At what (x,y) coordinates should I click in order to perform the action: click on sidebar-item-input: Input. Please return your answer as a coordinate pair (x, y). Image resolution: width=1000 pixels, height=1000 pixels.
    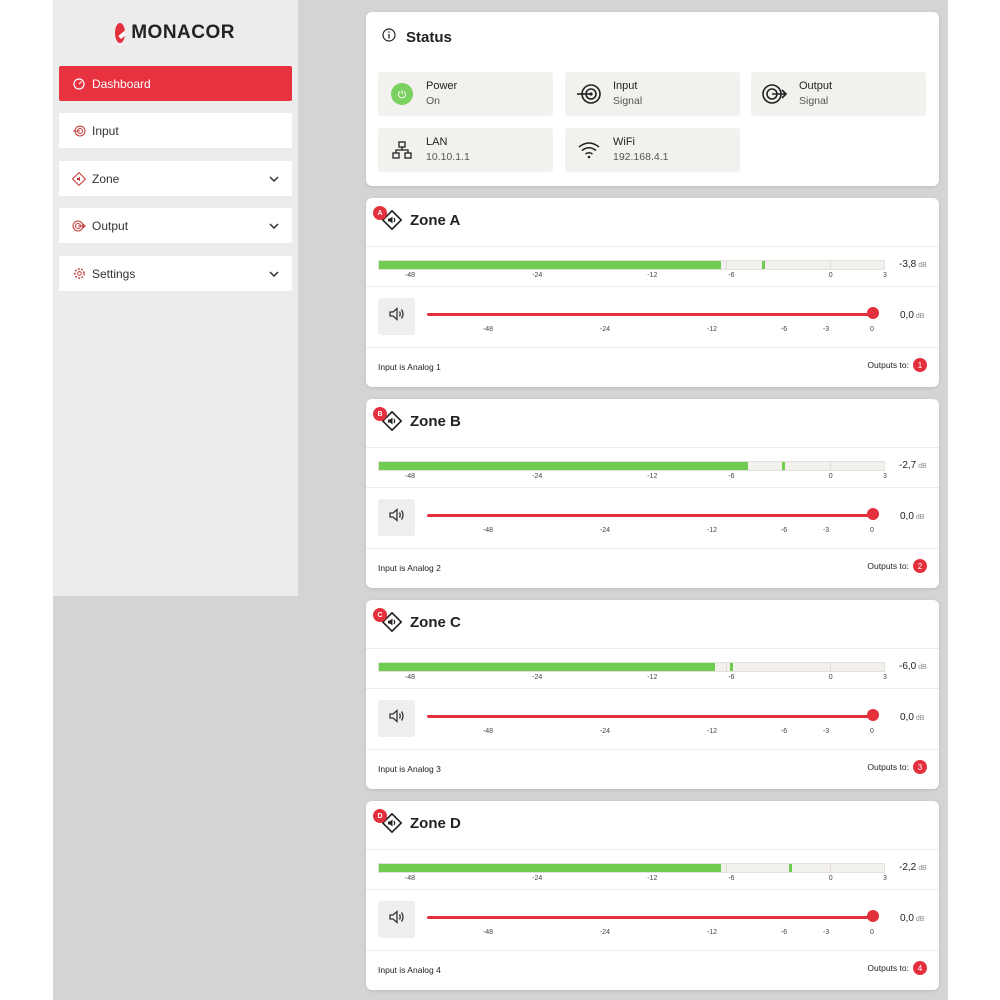
    Looking at the image, I should click on (175, 130).